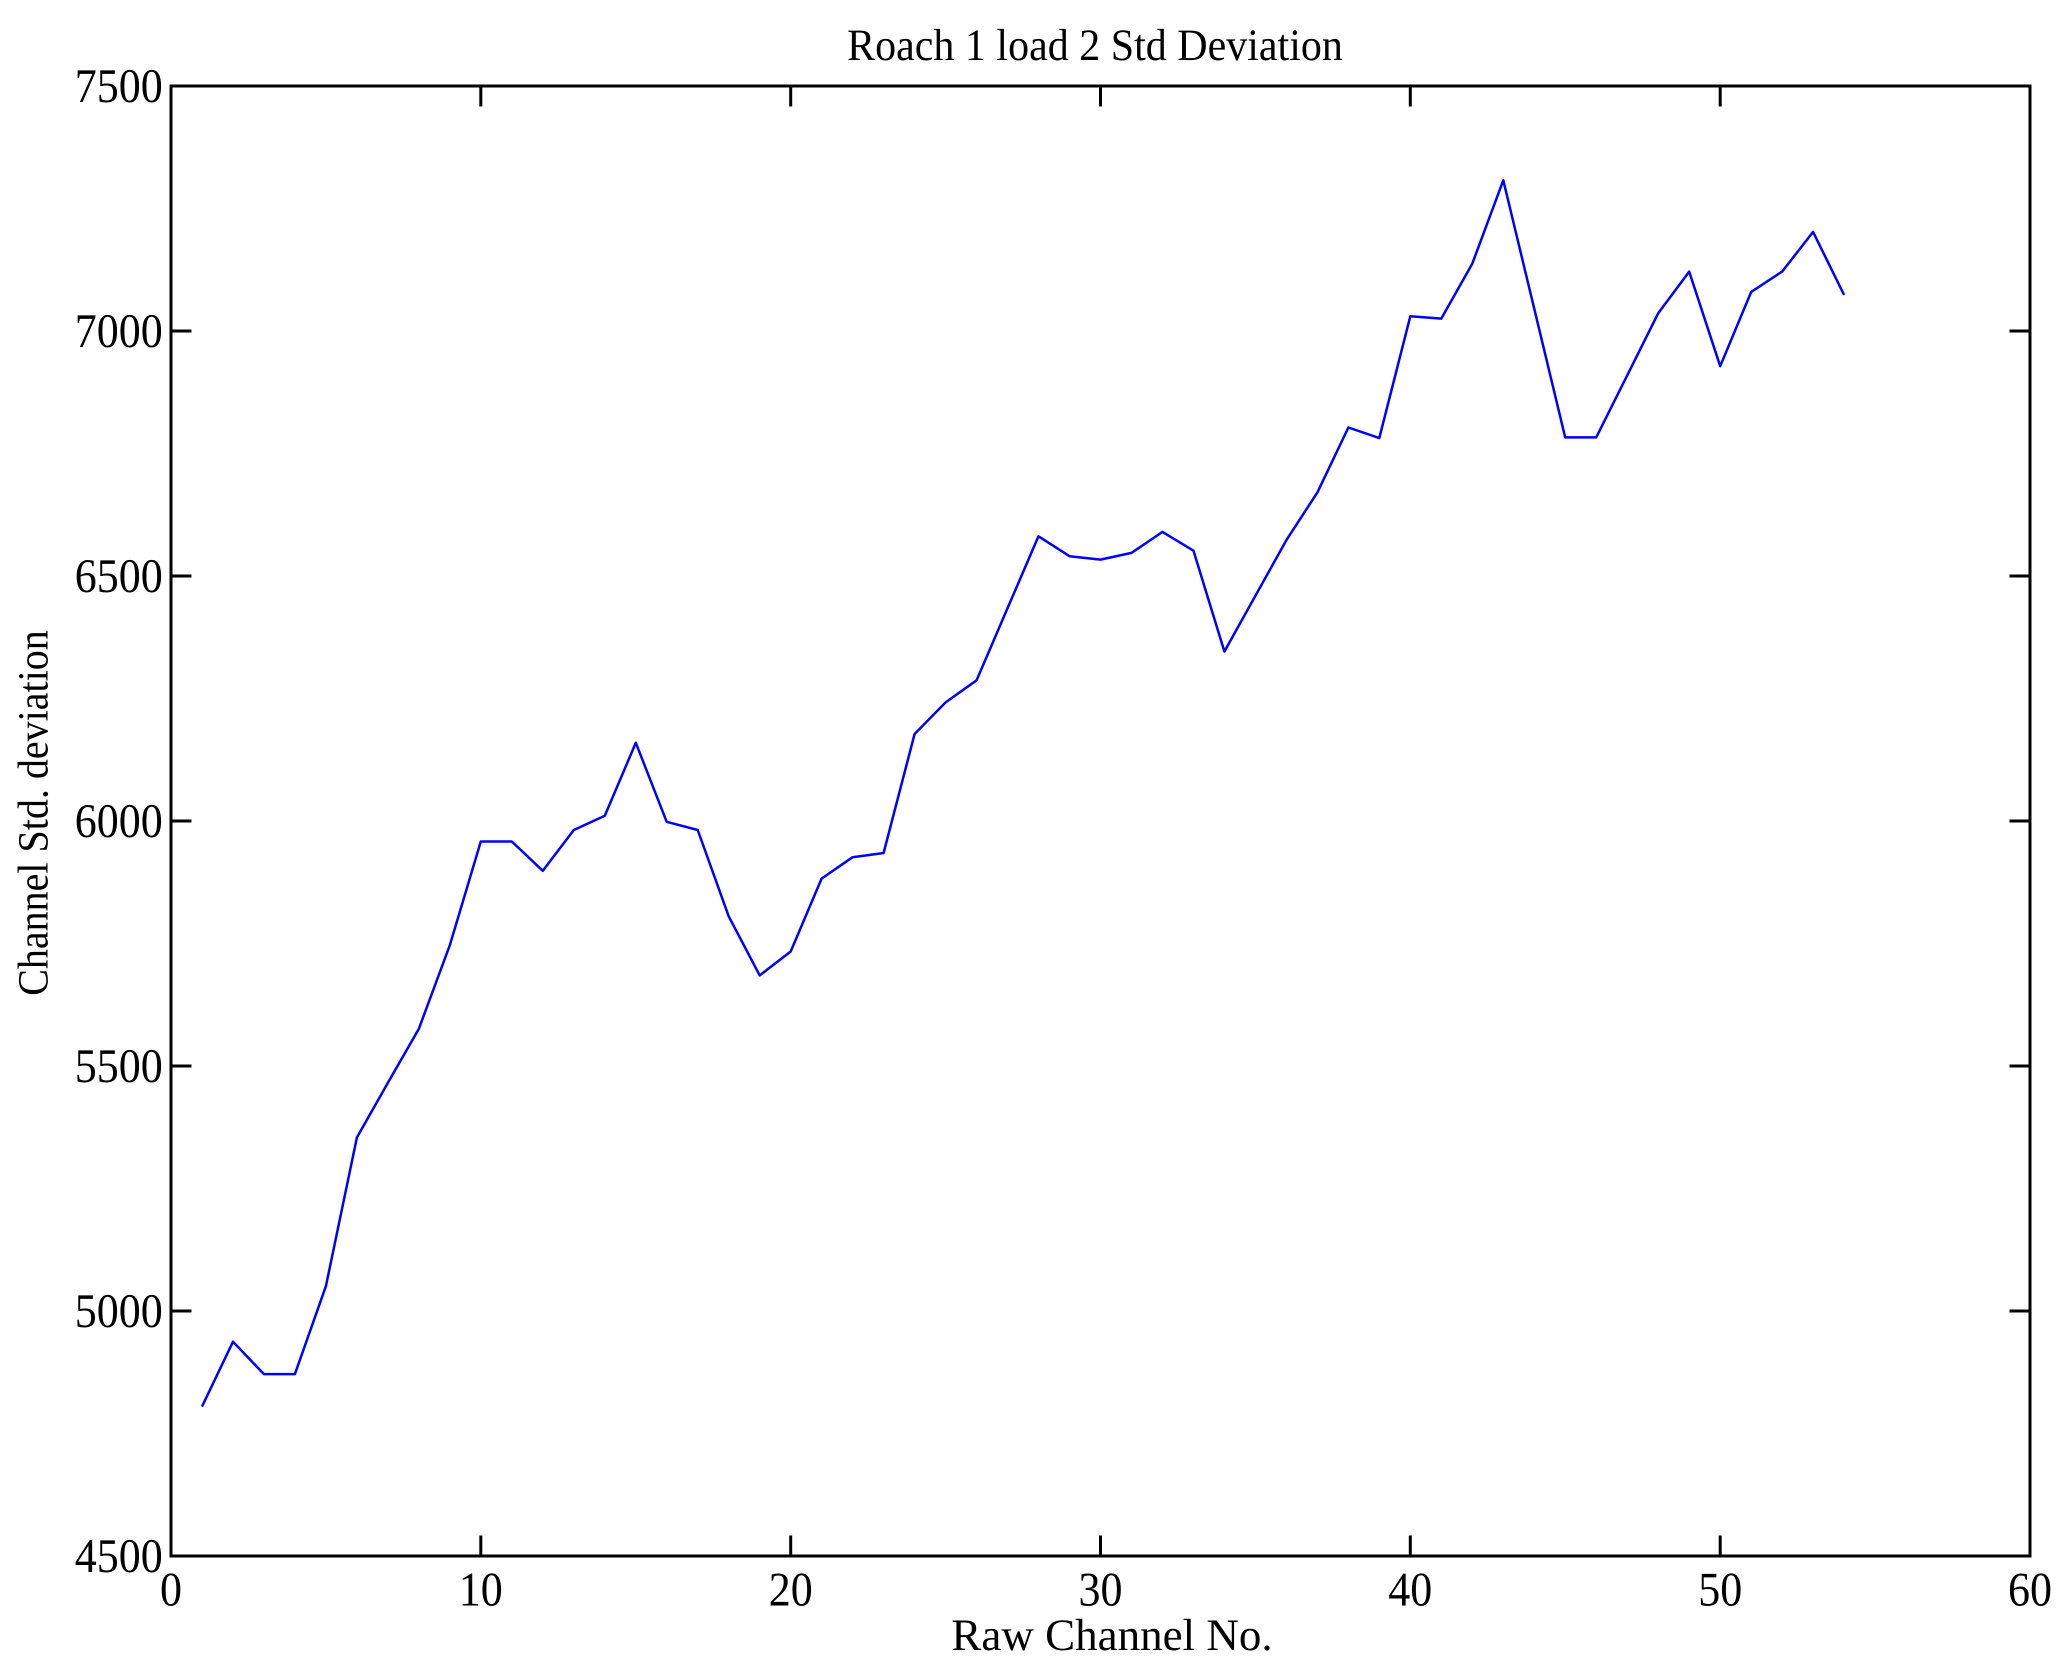 This screenshot has height=1671, width=2067. I want to click on svg-text: 60, so click(2030, 1590).